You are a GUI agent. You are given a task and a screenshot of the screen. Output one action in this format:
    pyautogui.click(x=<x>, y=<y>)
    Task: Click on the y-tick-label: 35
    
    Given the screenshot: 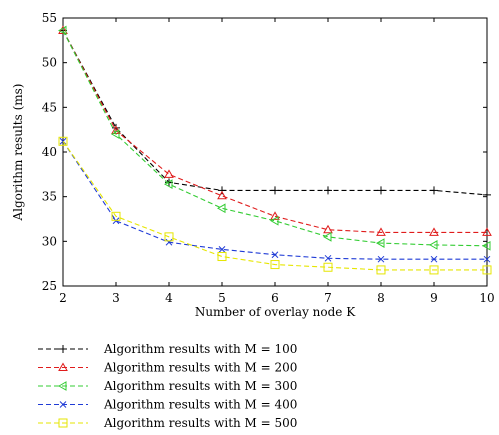 What is the action you would take?
    pyautogui.click(x=49, y=197)
    